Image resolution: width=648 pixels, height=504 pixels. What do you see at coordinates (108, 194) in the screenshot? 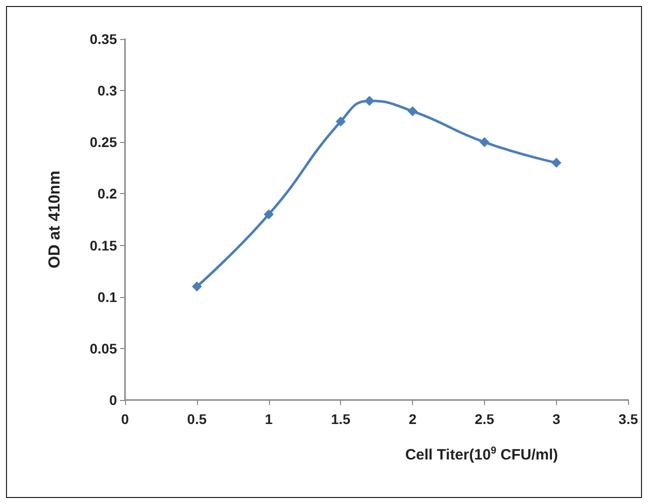
I see `y-tick-label: 0.2` at bounding box center [108, 194].